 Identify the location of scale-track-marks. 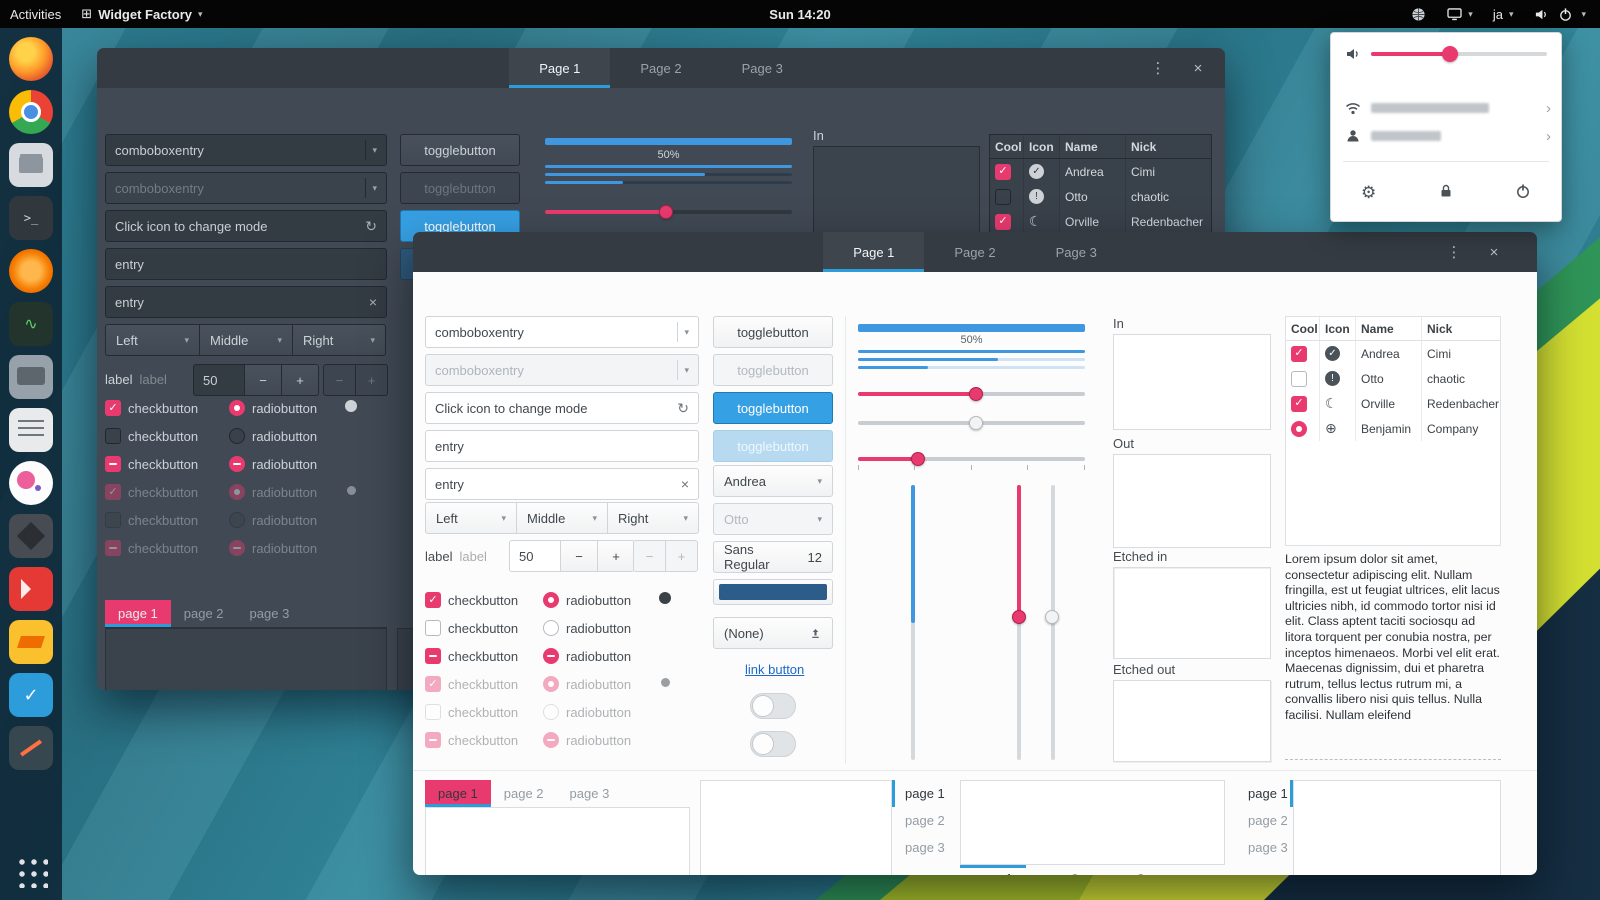
(971, 459).